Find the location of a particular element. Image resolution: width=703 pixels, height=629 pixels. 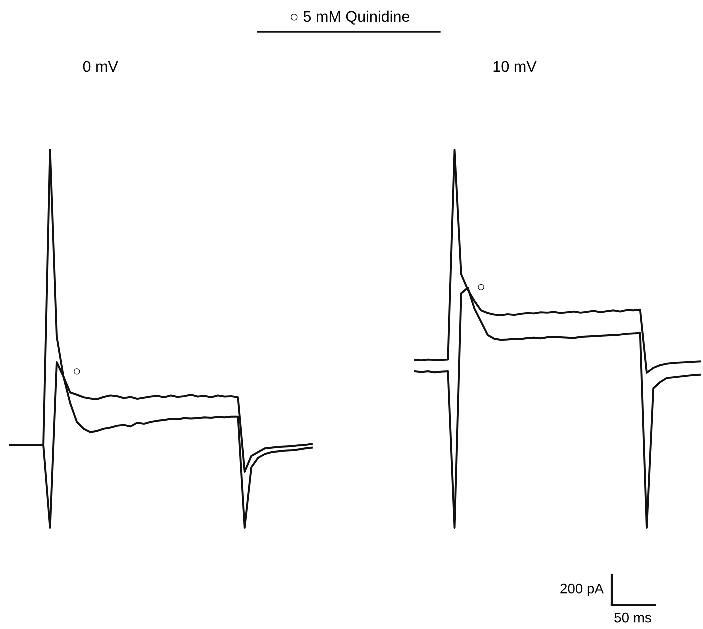

chart-title: 10 mV is located at coordinates (515, 66).